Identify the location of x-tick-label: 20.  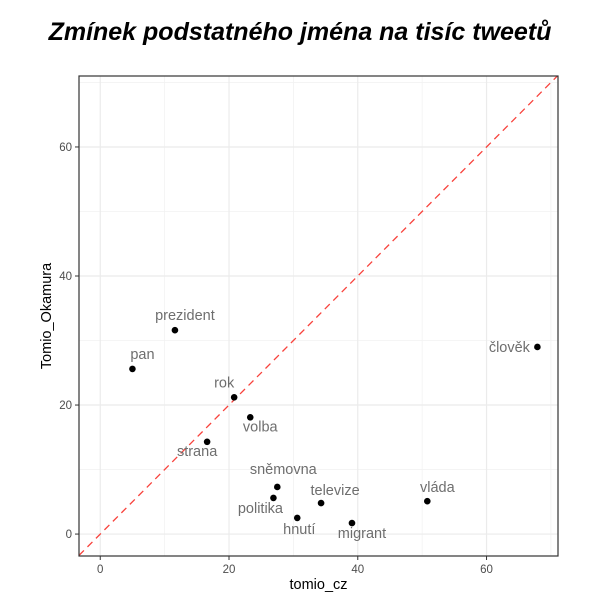
(229, 570).